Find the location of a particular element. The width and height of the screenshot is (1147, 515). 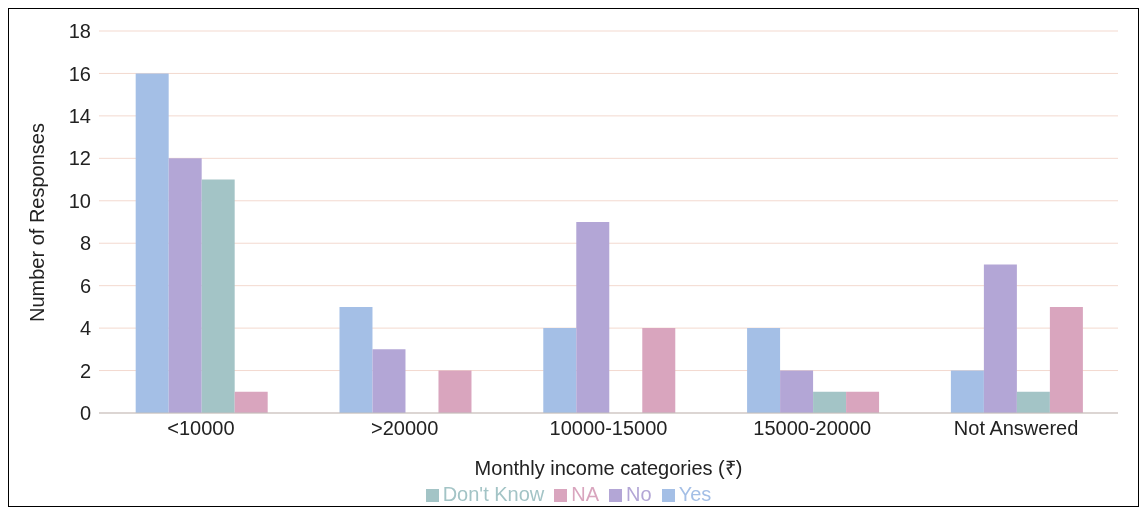

y-axis-title: Number of Responses is located at coordinates (37, 222).